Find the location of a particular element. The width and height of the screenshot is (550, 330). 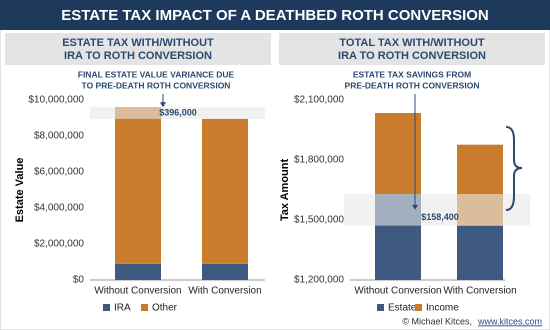

y-tick-label: $1,200,000 is located at coordinates (319, 280).